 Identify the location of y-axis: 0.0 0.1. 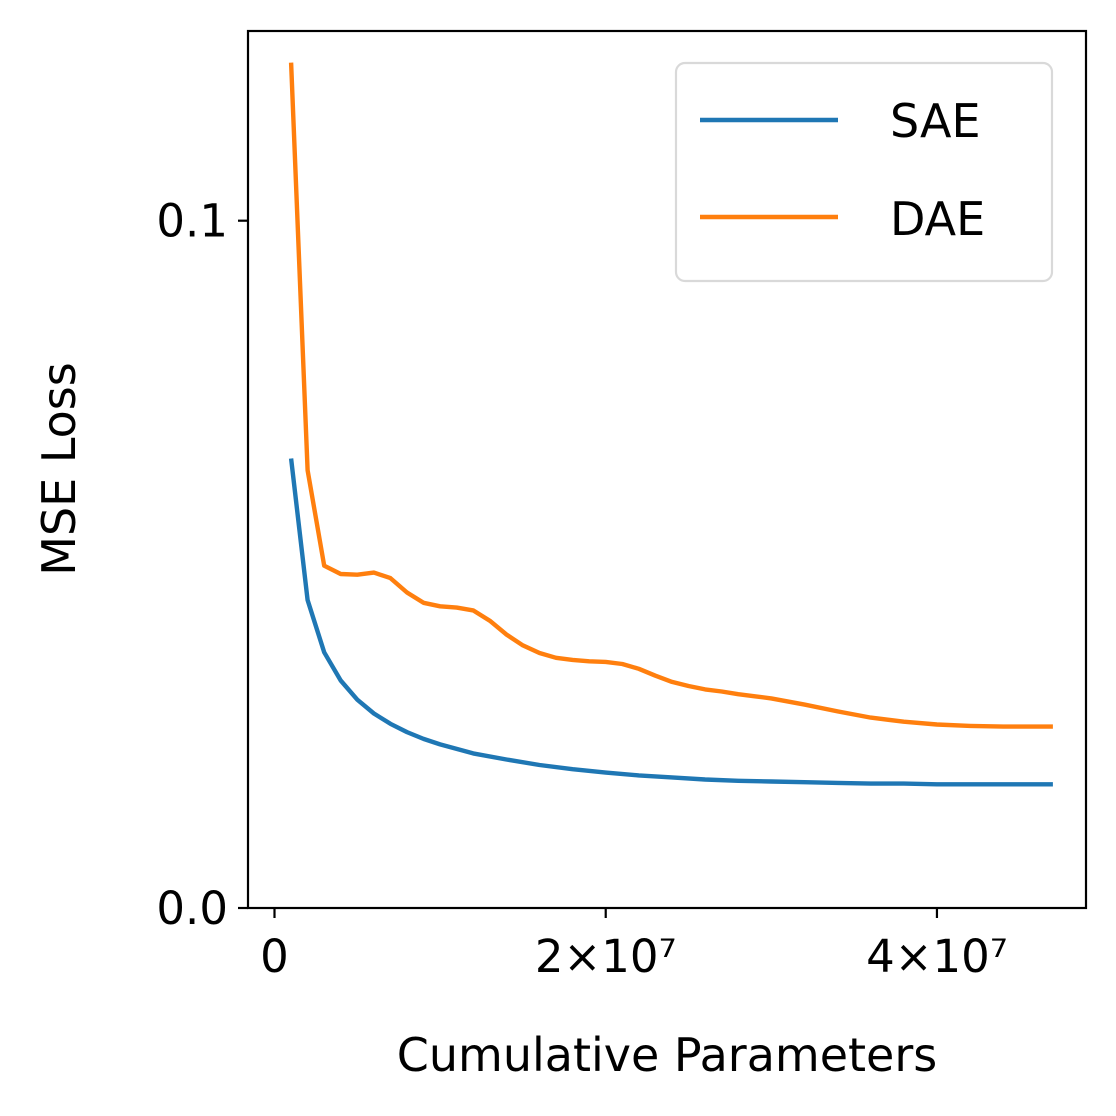
(202, 565).